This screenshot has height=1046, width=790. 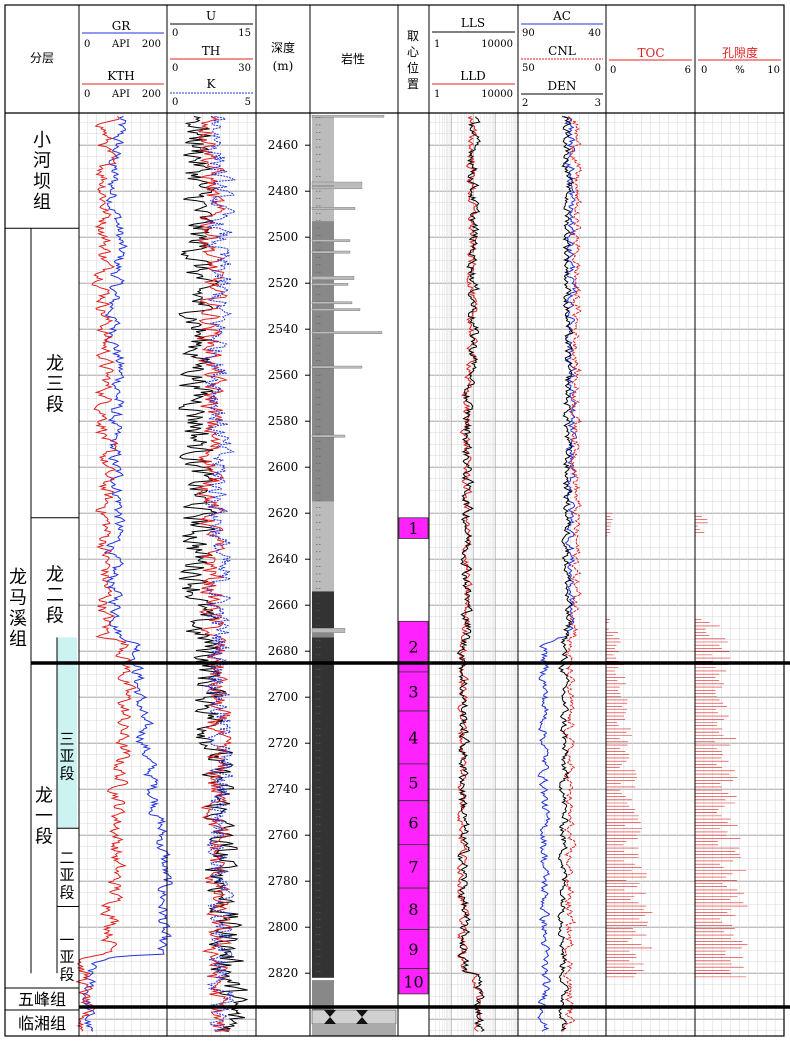 I want to click on header-u-min: 0, so click(x=175, y=33).